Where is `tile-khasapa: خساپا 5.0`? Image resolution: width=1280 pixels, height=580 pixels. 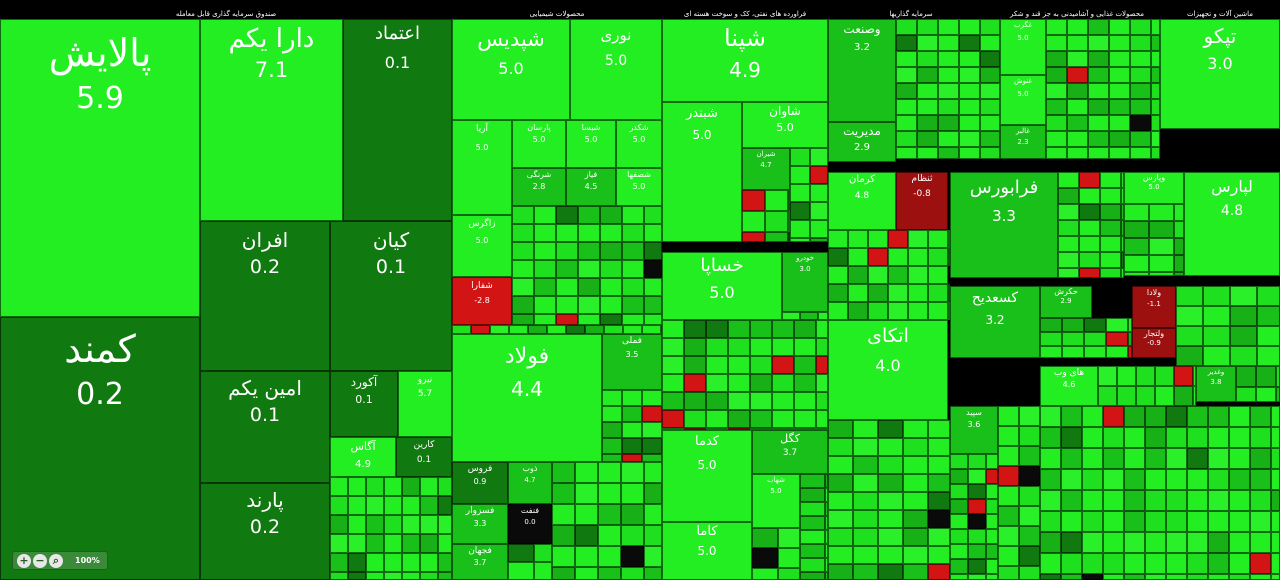 tile-khasapa: خساپا 5.0 is located at coordinates (722, 286).